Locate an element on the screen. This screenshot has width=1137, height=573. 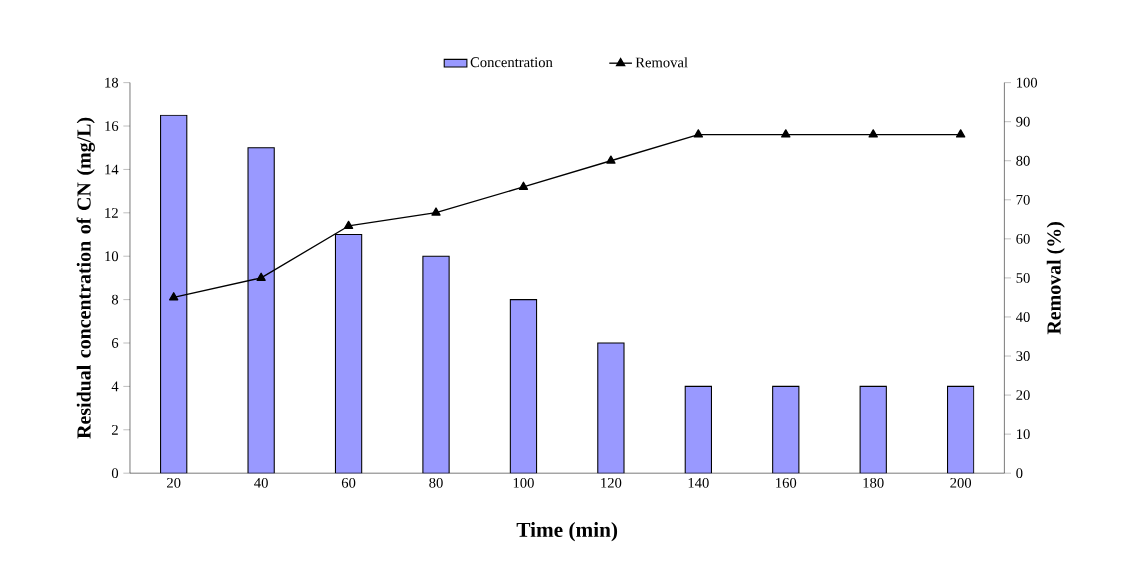
x-tick-label: 200 is located at coordinates (961, 482).